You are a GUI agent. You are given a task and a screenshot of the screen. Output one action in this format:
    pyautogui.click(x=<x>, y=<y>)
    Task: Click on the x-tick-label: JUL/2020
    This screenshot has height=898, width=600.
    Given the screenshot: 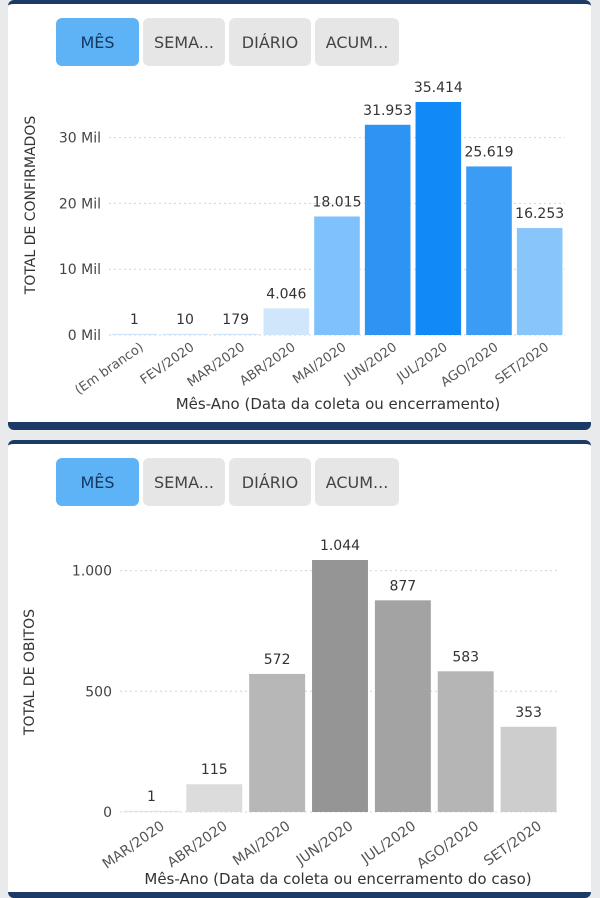 What is the action you would take?
    pyautogui.click(x=388, y=843)
    